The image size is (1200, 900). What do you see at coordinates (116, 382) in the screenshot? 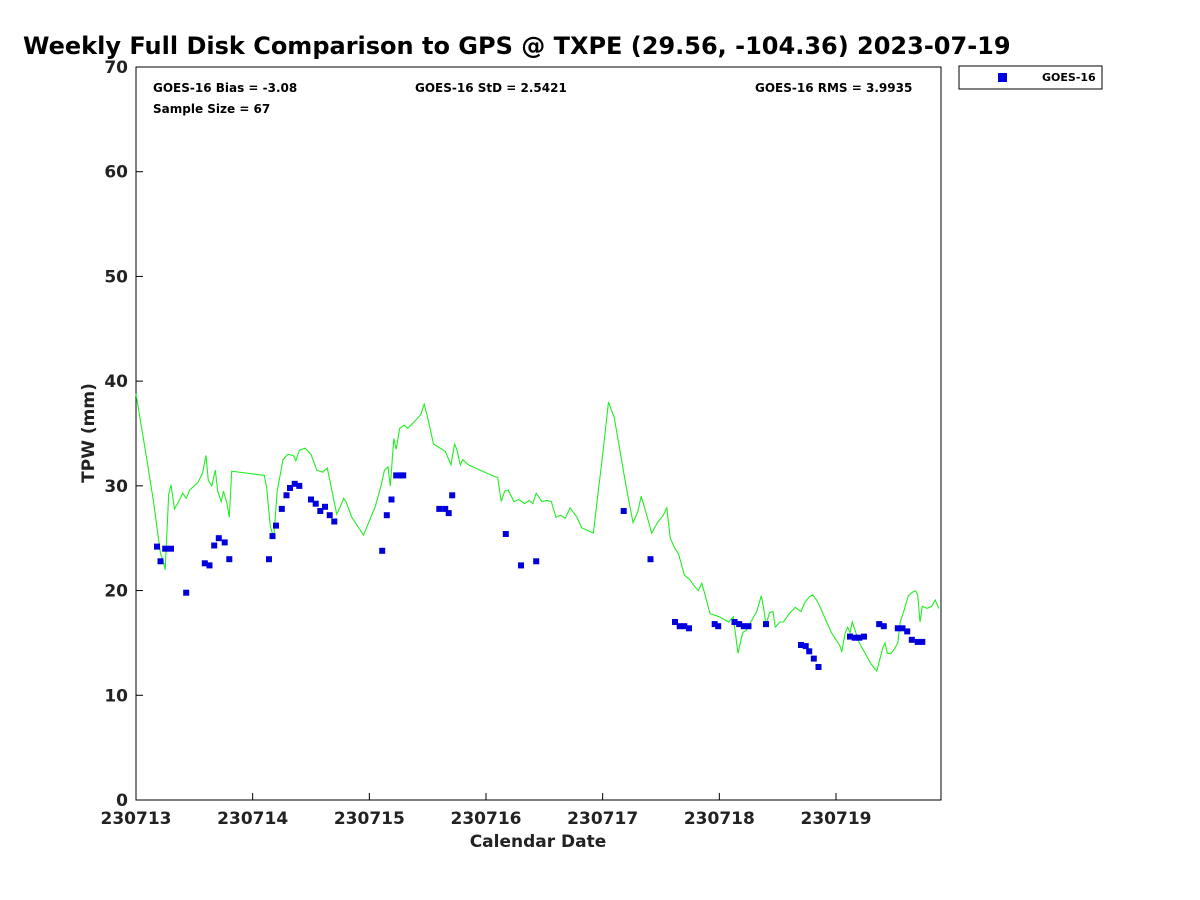
I see `y-tick-label: 40` at bounding box center [116, 382].